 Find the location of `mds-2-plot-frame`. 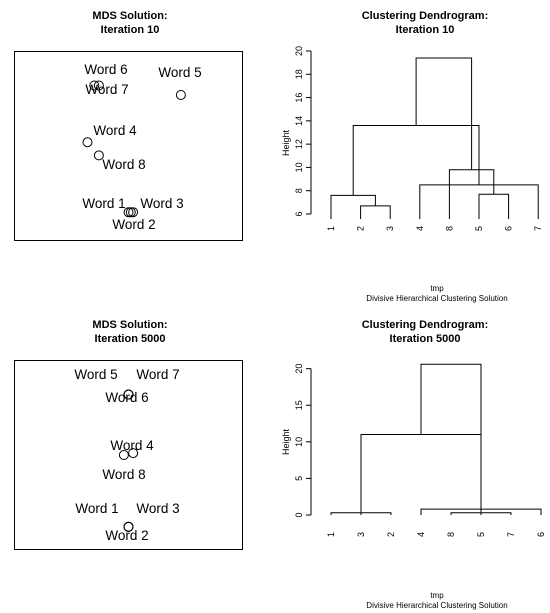

mds-2-plot-frame is located at coordinates (128, 455).